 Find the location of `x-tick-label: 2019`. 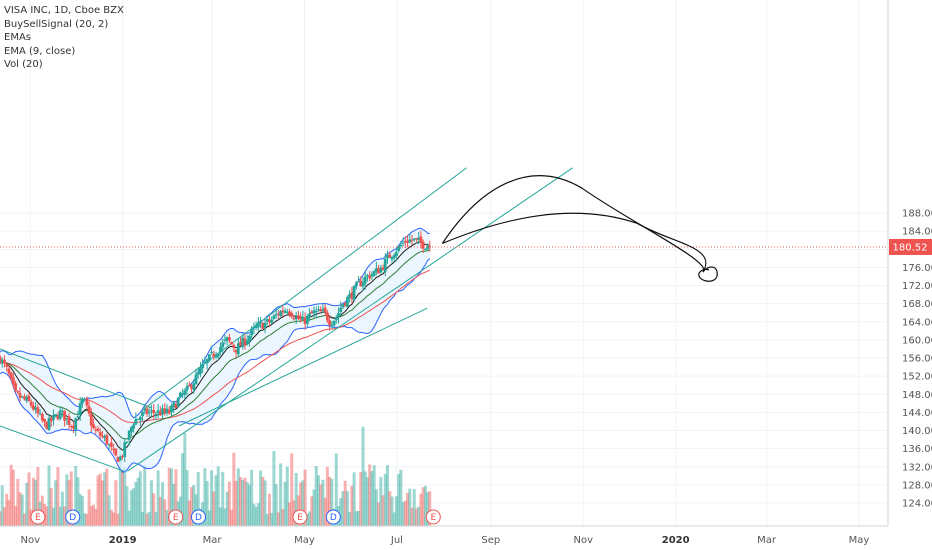

x-tick-label: 2019 is located at coordinates (123, 540).